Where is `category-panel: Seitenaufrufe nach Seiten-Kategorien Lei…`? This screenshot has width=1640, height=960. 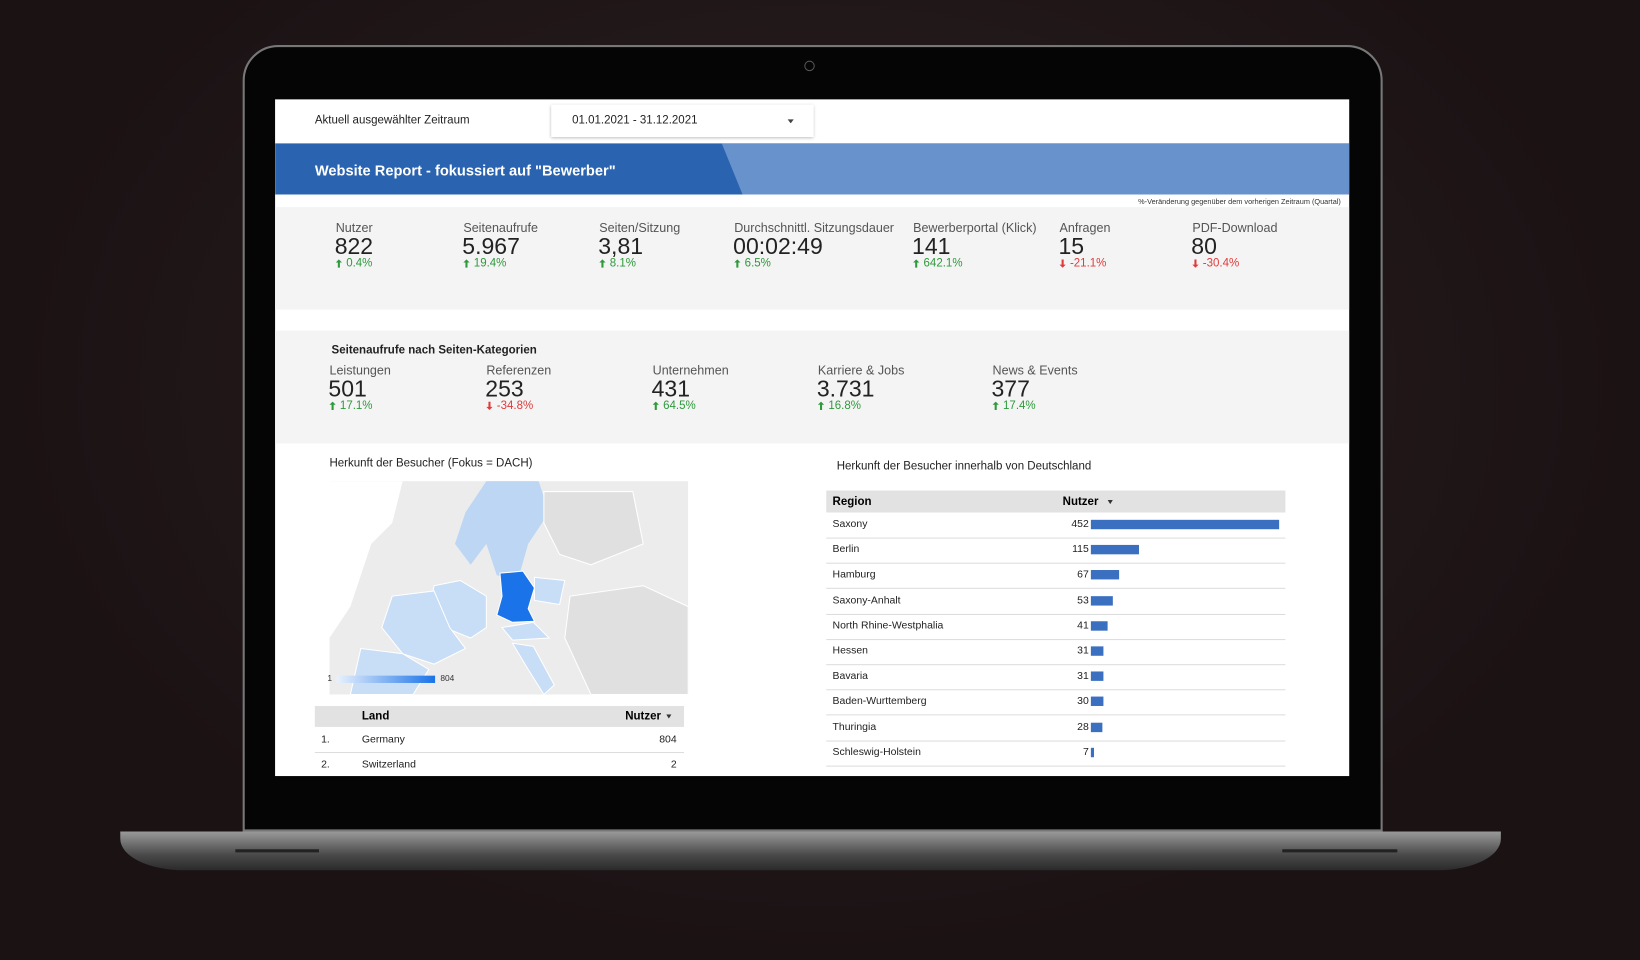 category-panel: Seitenaufrufe nach Seiten-Kategorien Lei… is located at coordinates (812, 387).